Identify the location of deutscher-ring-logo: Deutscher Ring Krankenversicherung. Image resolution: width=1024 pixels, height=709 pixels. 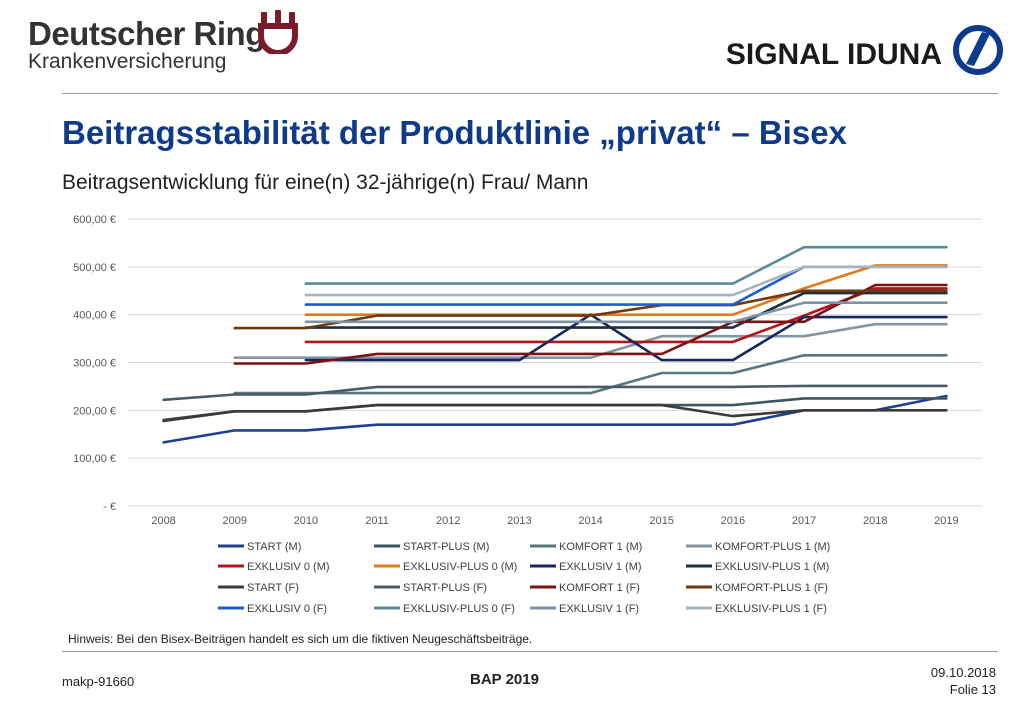
(146, 45).